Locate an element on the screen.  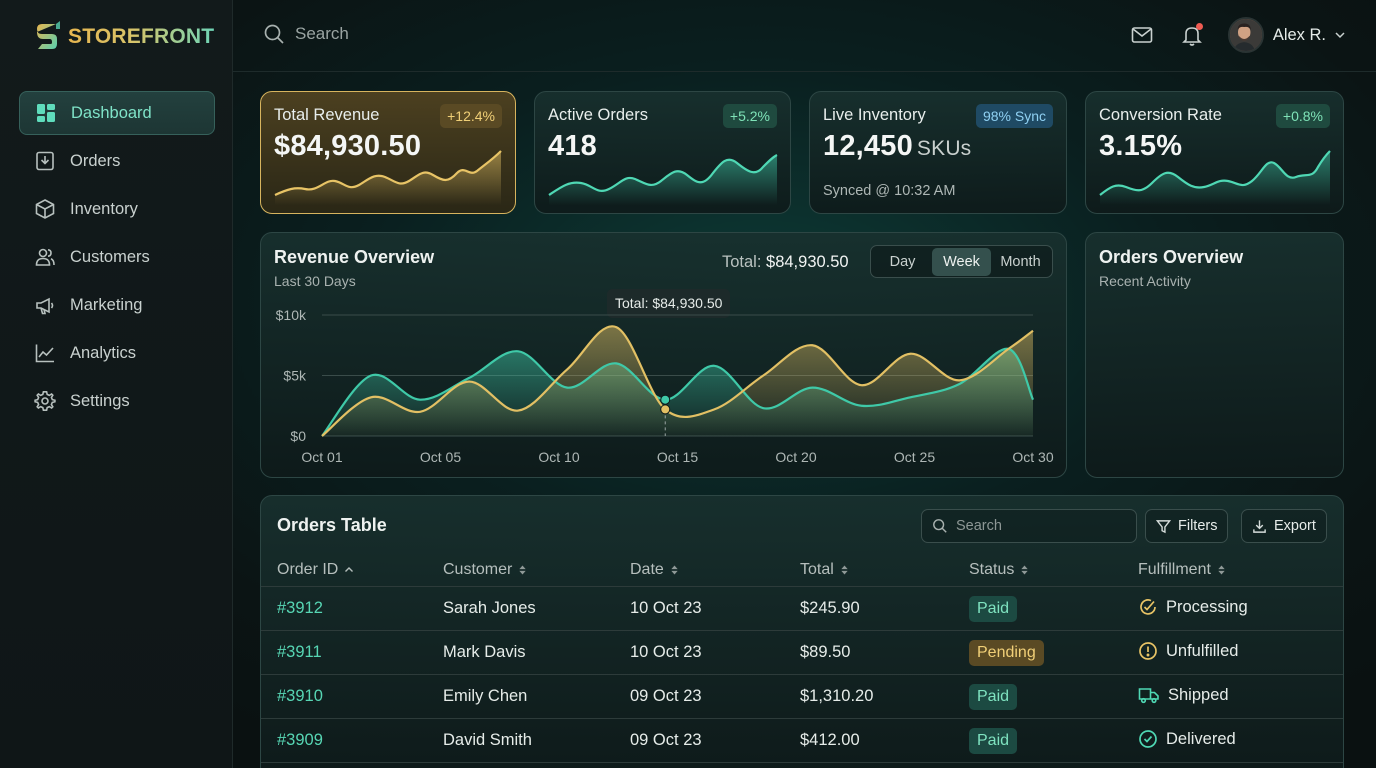
sidebar-item-label: Inventory is located at coordinates (104, 208).